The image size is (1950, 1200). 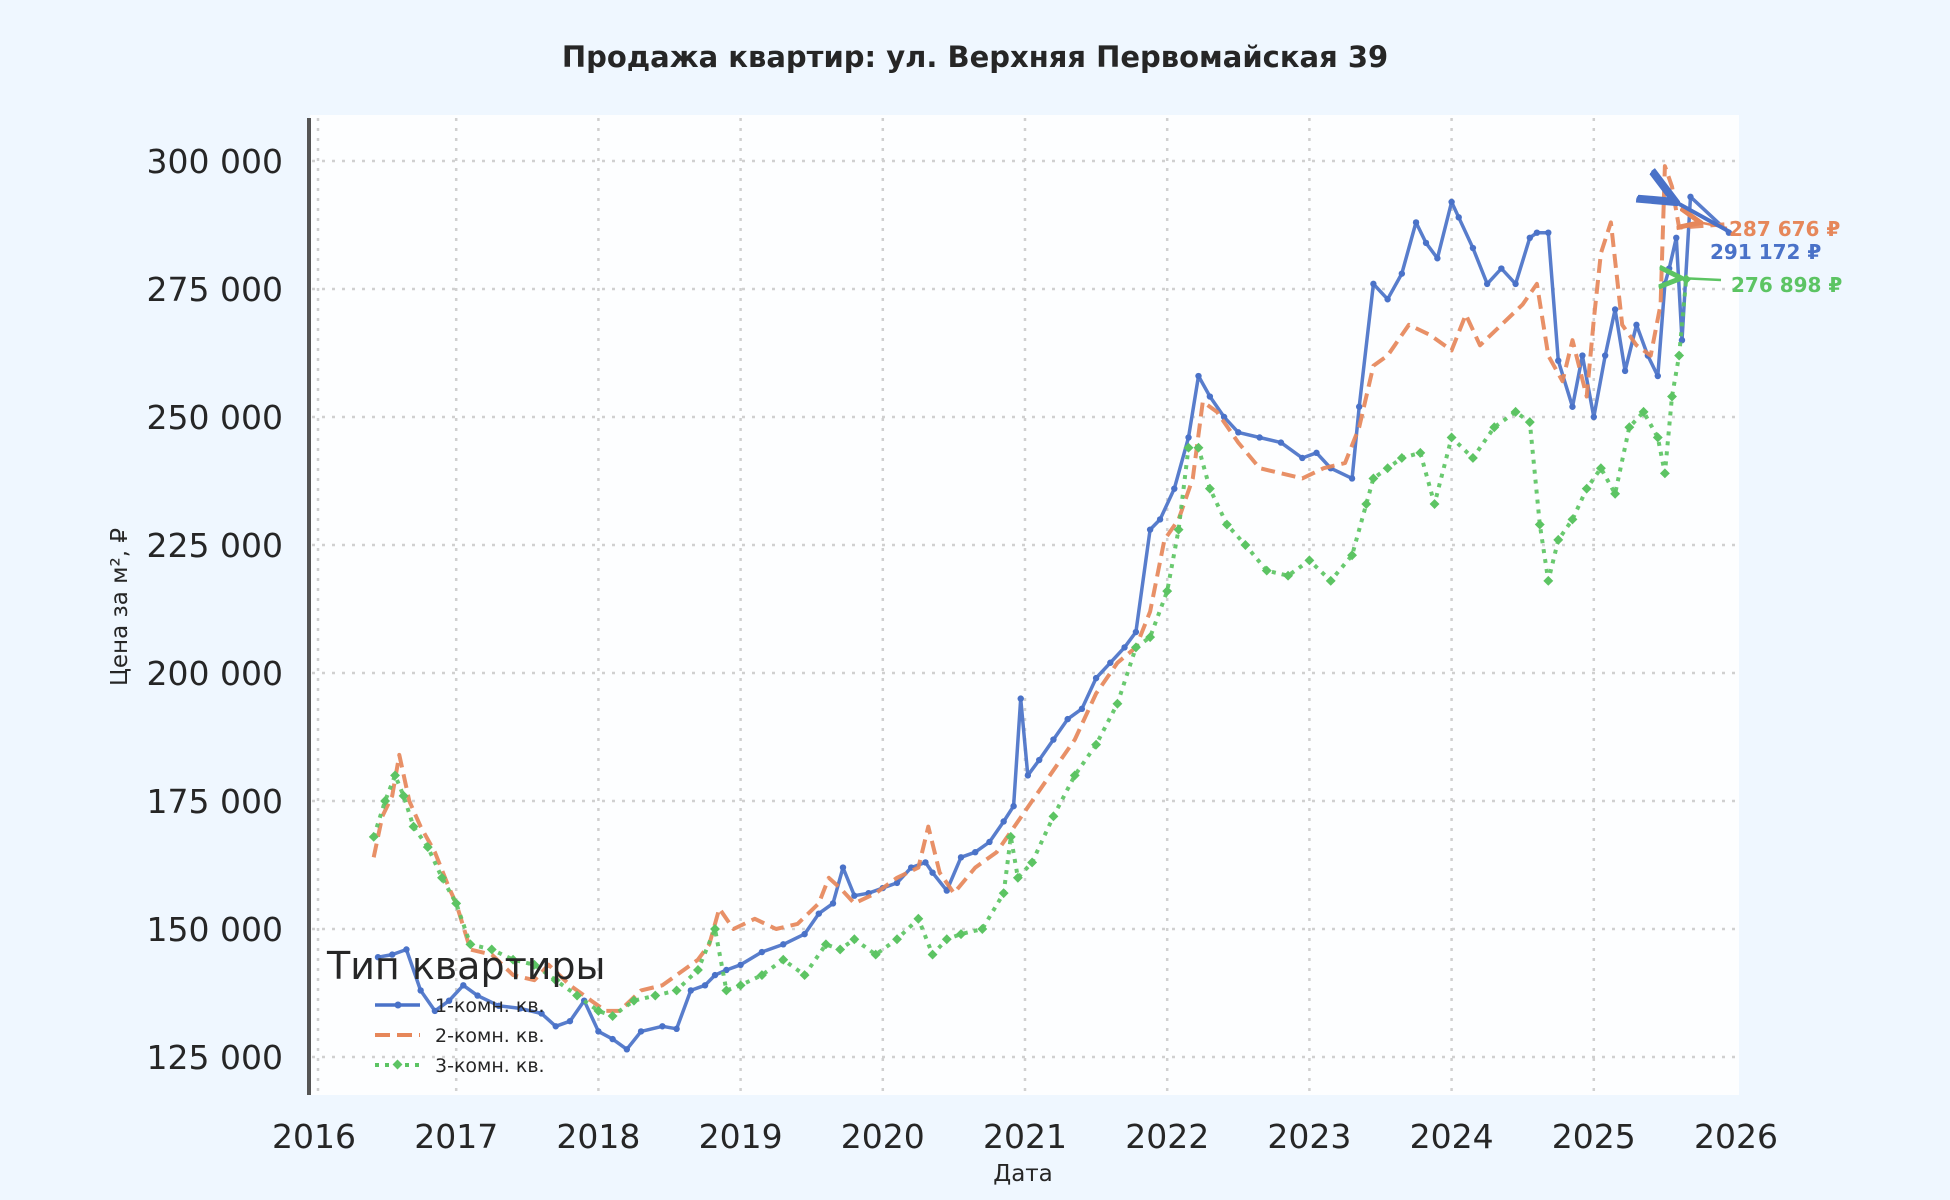 I want to click on legend-title: Тип квартиры, so click(x=466, y=966).